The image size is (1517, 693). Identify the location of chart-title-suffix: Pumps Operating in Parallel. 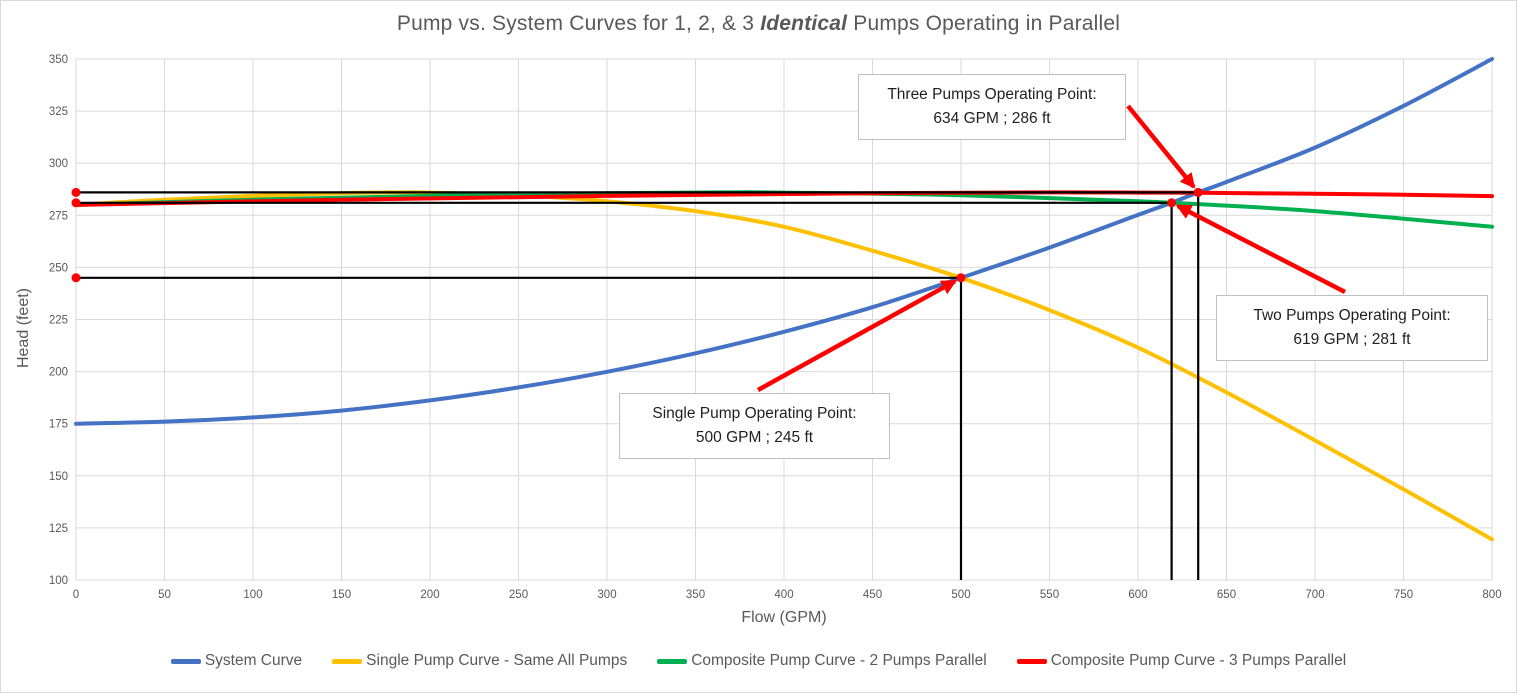
(984, 23).